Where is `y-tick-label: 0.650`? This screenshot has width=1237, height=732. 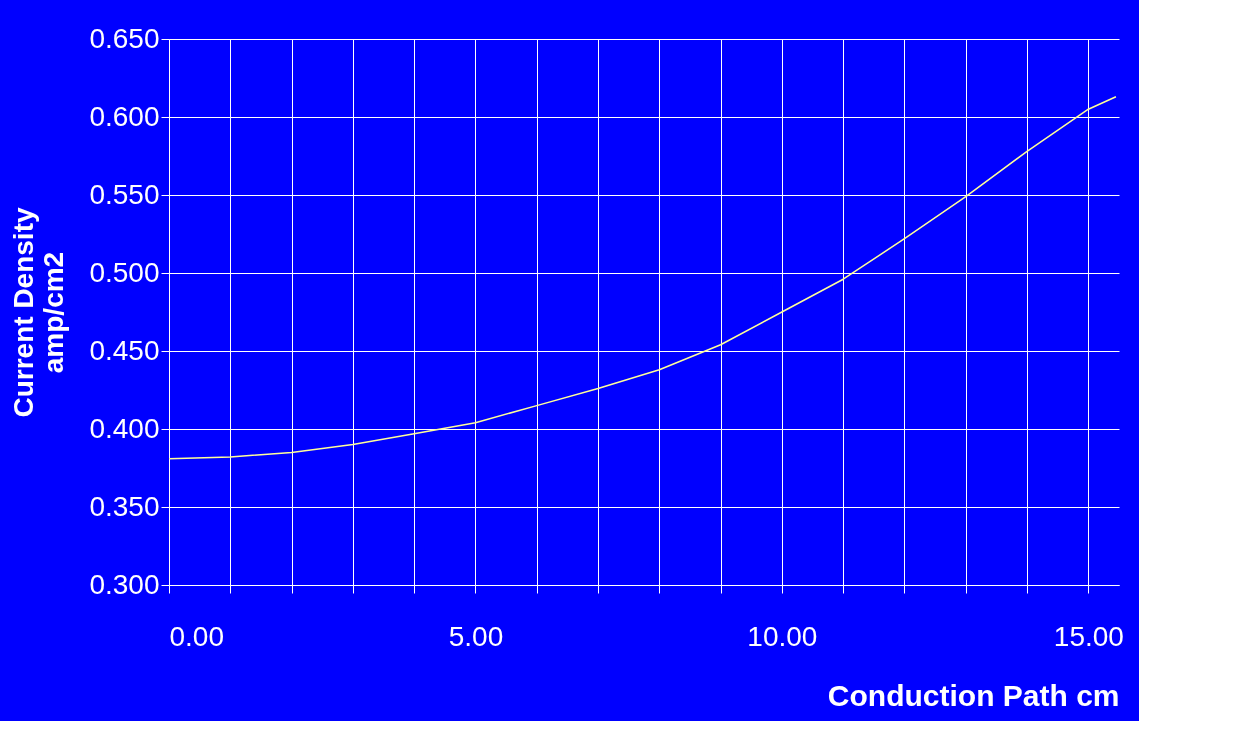 y-tick-label: 0.650 is located at coordinates (124, 38).